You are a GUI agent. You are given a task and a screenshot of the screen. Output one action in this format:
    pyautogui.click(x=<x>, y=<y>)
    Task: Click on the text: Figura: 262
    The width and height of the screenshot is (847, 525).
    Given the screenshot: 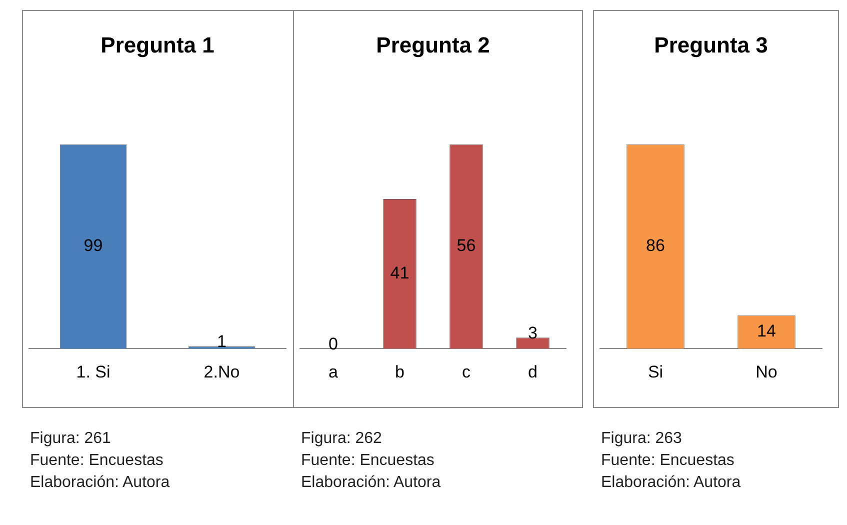 What is the action you would take?
    pyautogui.click(x=342, y=439)
    